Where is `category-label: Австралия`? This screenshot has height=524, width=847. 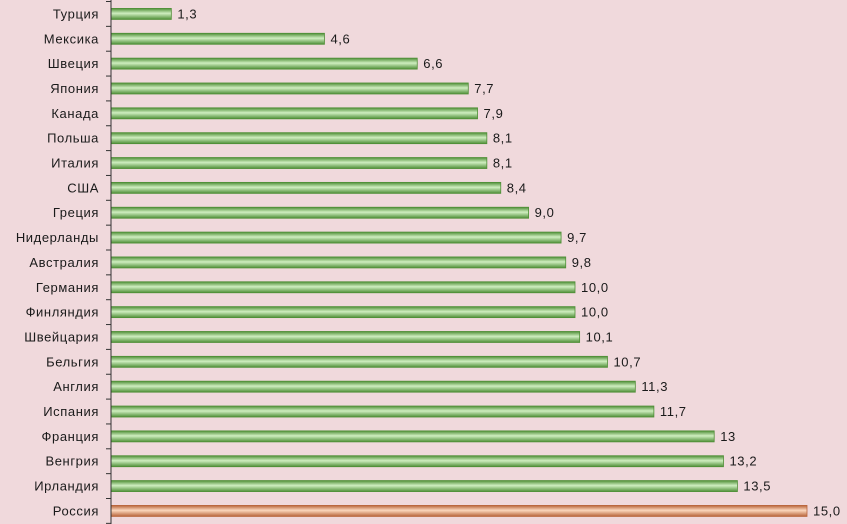
category-label: Австралия is located at coordinates (64, 262).